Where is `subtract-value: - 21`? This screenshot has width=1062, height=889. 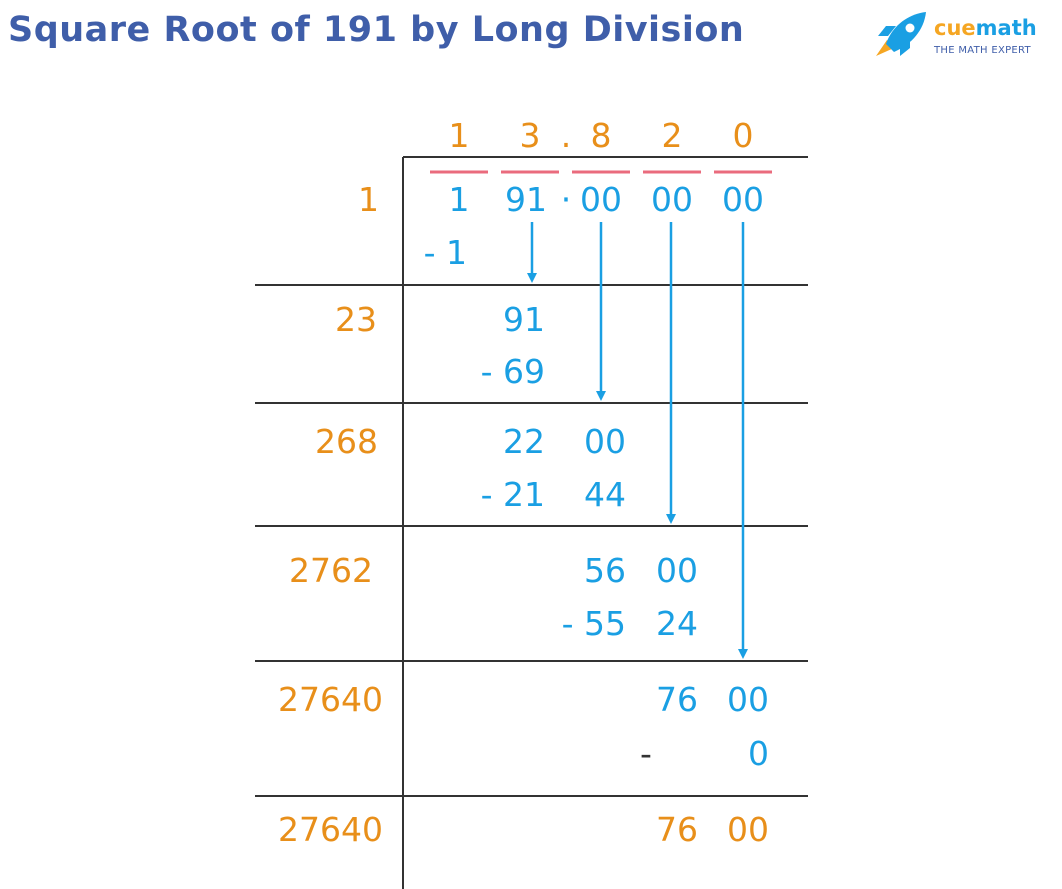
subtract-value: - 21 is located at coordinates (512, 494).